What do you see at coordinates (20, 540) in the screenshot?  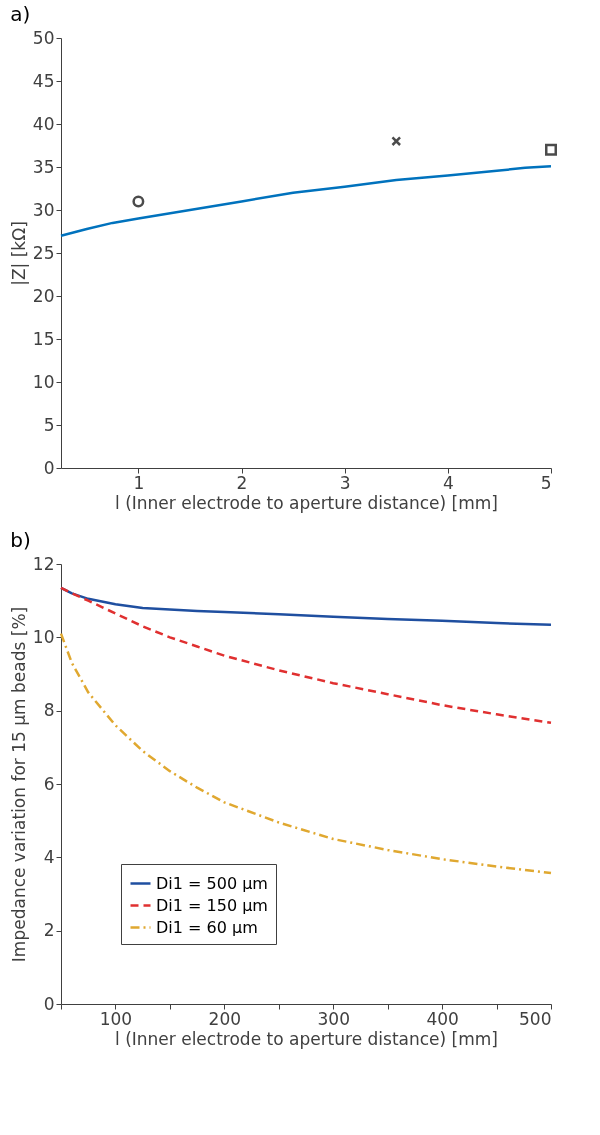 I see `chart-title: b)` at bounding box center [20, 540].